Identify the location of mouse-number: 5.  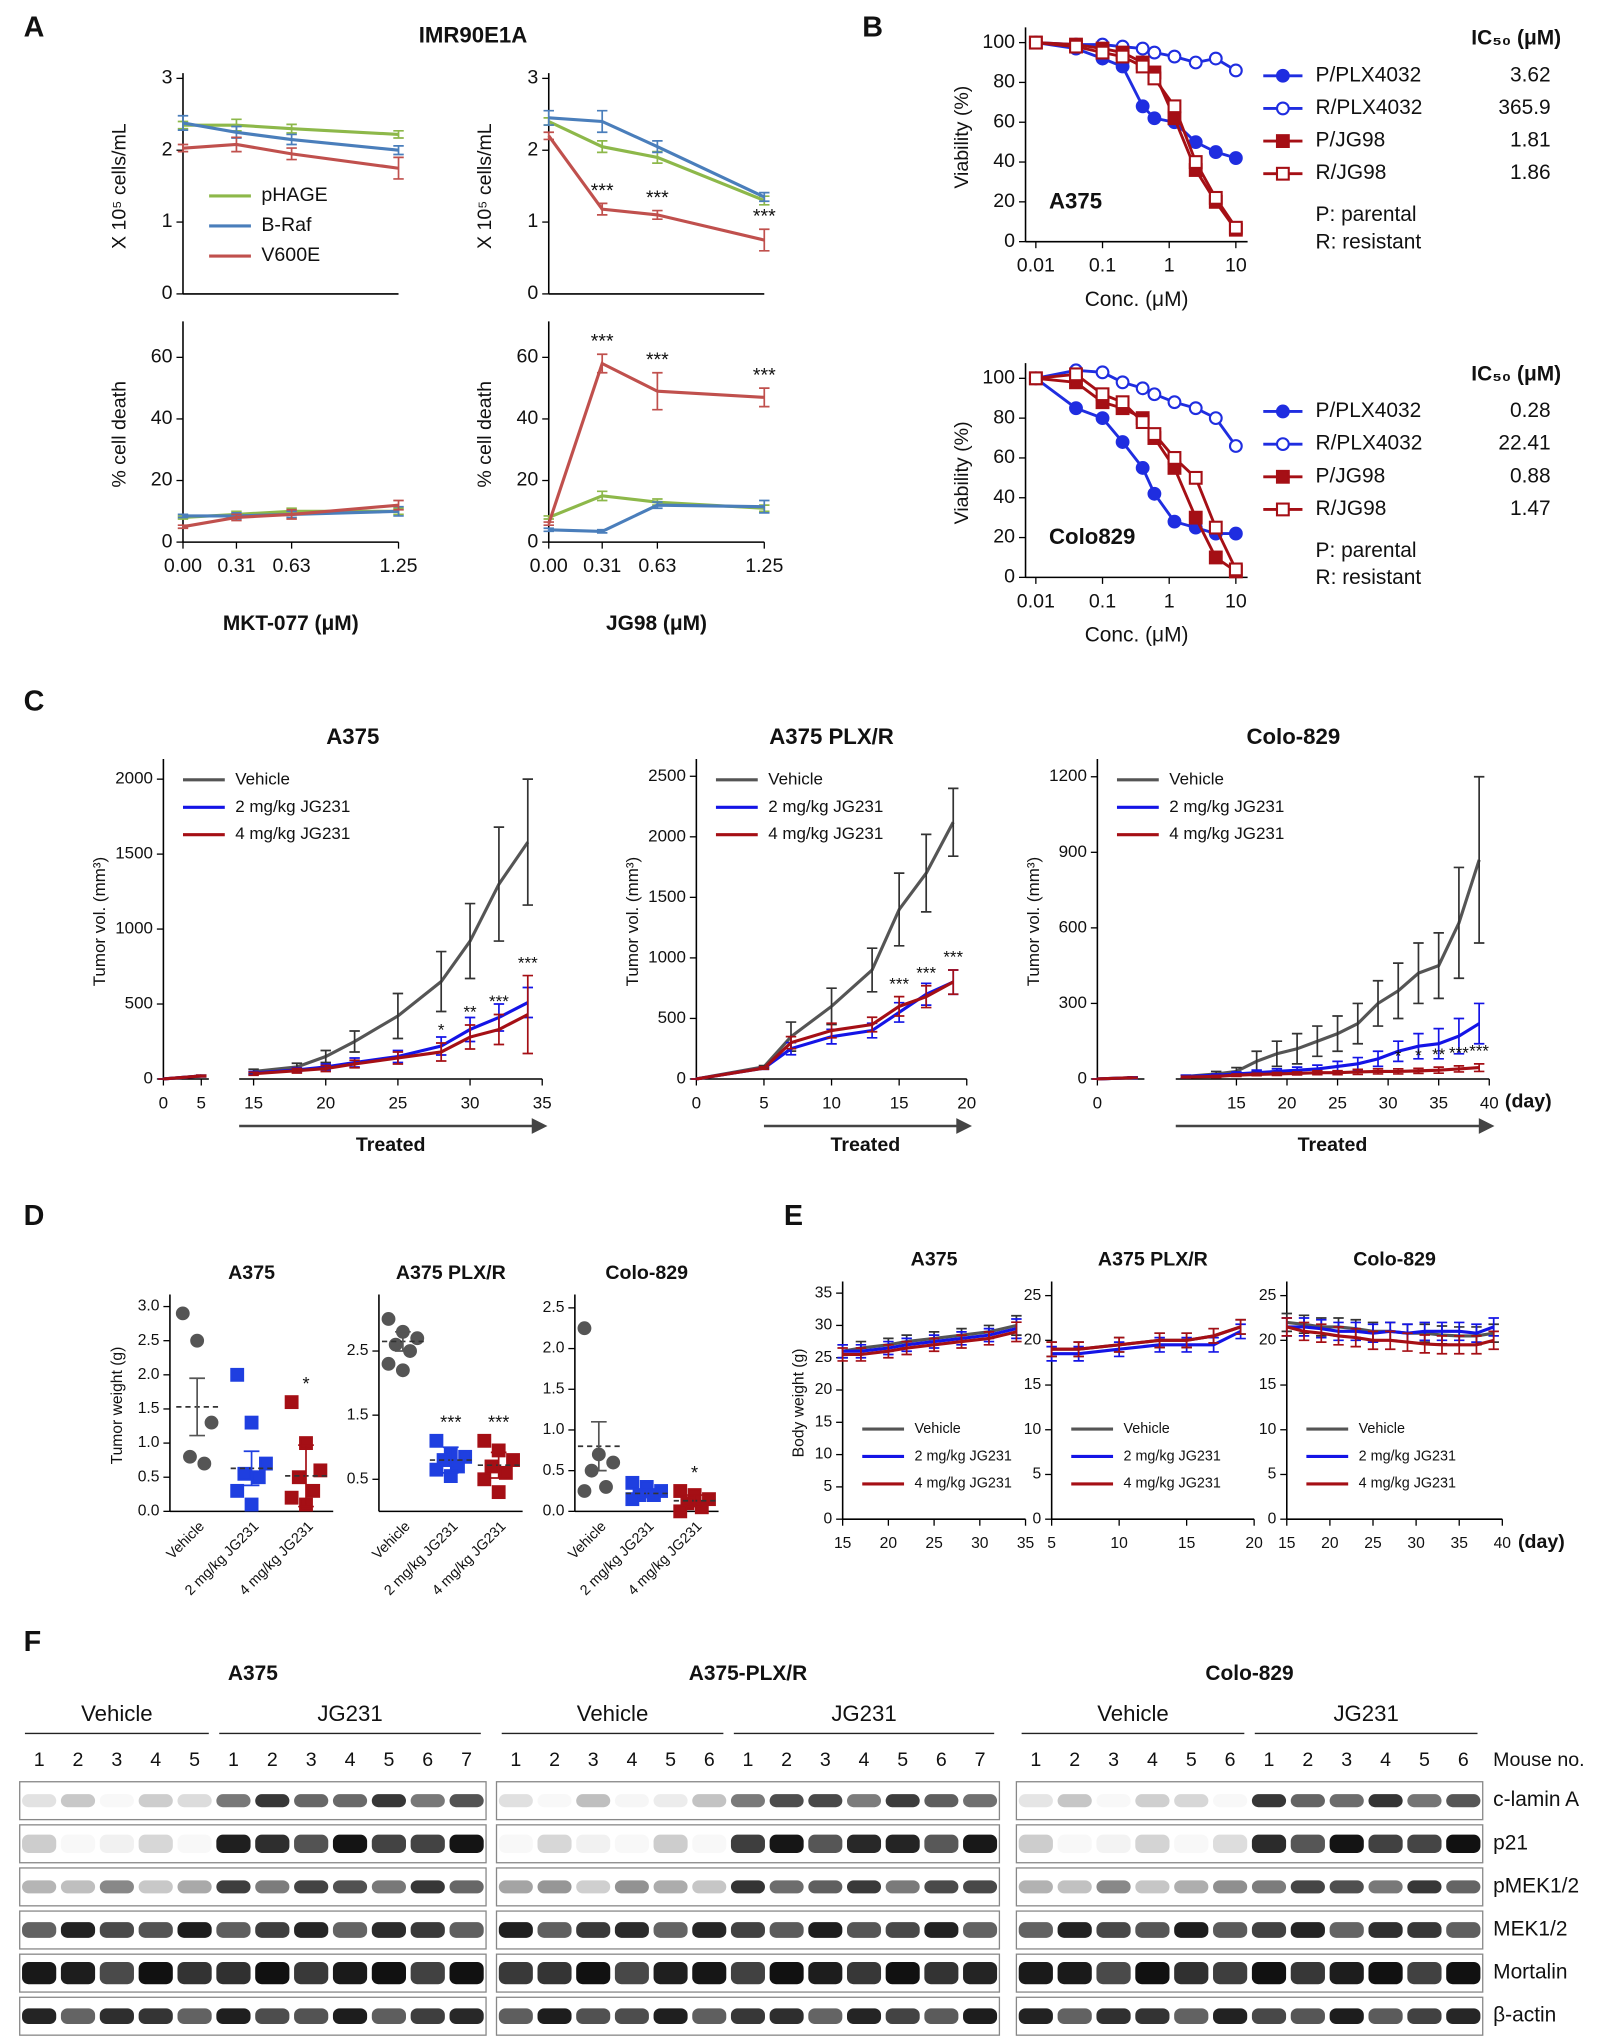
(670, 1760).